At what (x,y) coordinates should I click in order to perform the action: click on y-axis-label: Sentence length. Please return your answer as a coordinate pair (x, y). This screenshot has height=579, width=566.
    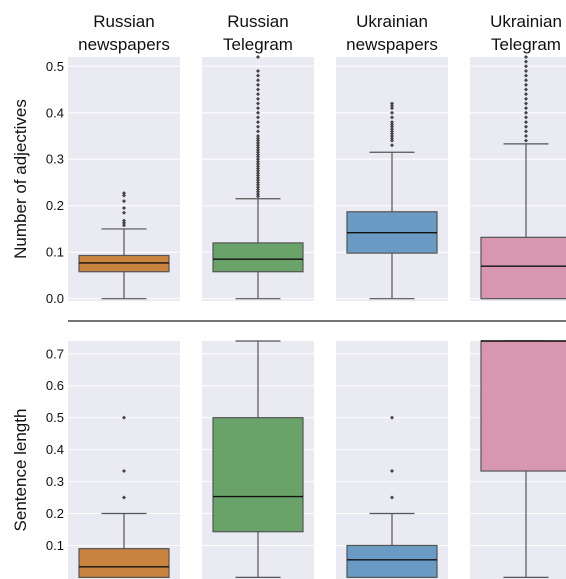
    Looking at the image, I should click on (20, 470).